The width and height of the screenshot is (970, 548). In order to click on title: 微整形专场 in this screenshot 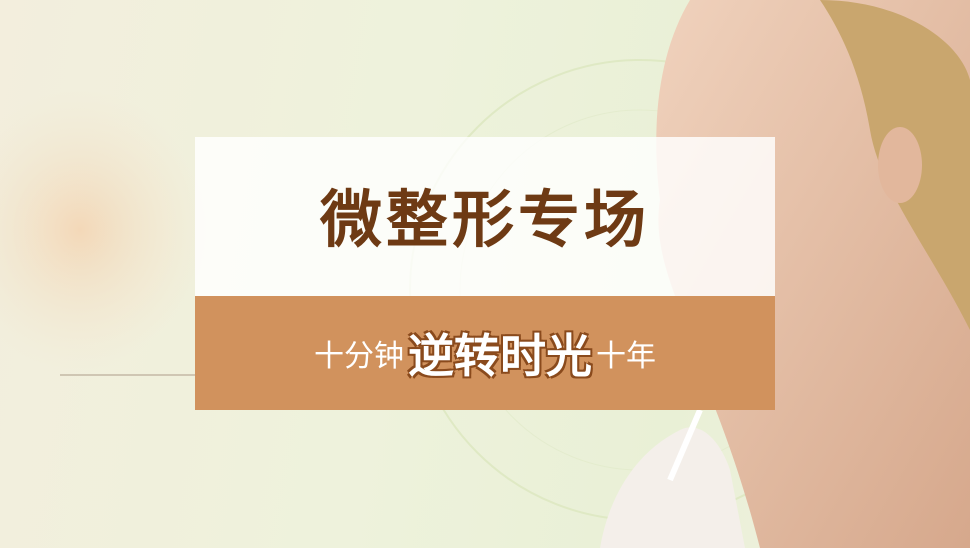, I will do `click(484, 219)`.